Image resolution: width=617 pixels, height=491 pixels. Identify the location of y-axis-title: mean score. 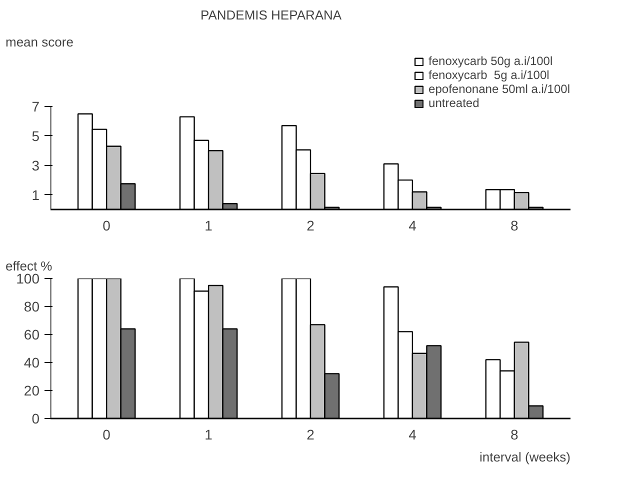
(40, 42).